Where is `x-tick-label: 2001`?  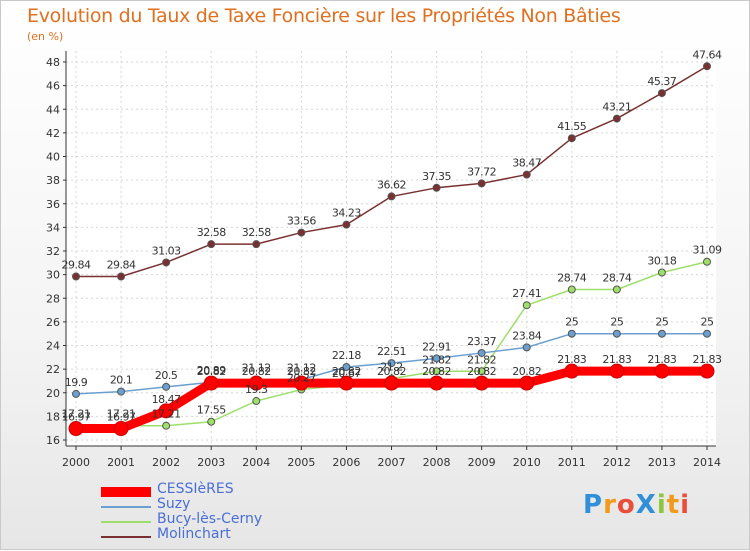 x-tick-label: 2001 is located at coordinates (121, 462).